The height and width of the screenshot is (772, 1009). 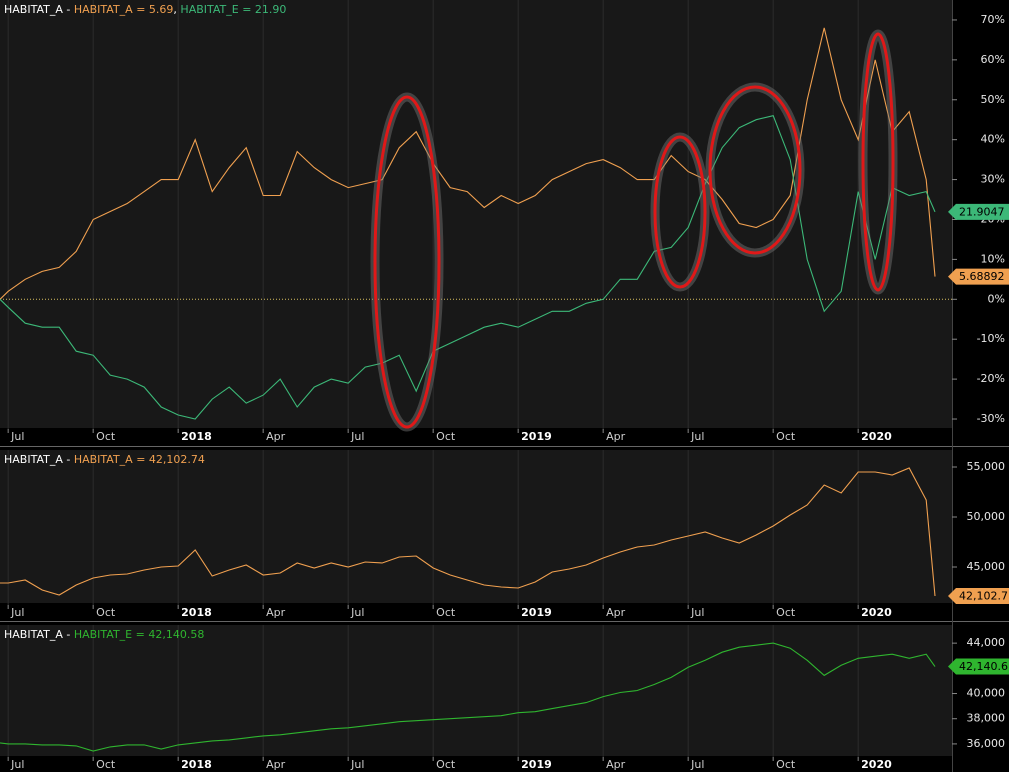 What do you see at coordinates (986, 718) in the screenshot?
I see `y-tick-label: 38,000` at bounding box center [986, 718].